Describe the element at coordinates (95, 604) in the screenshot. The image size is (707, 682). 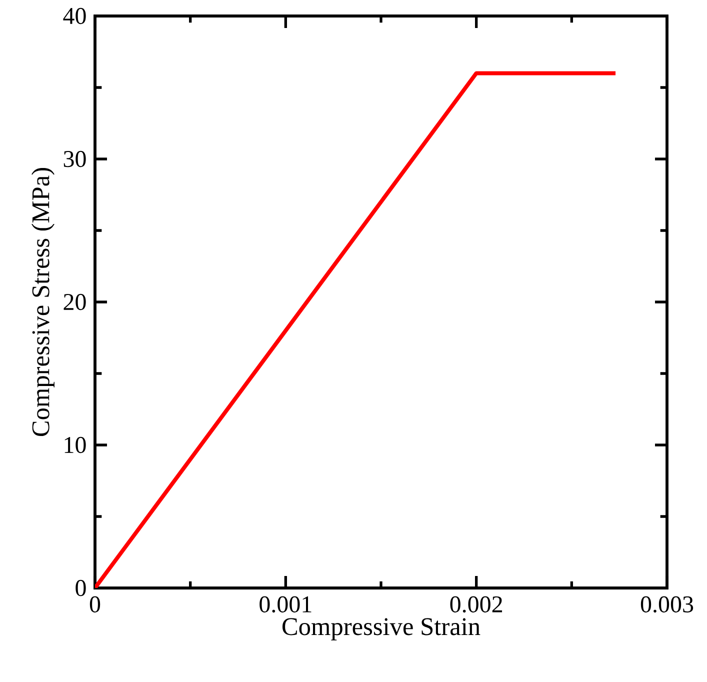
I see `x-tick-label: 0` at that location.